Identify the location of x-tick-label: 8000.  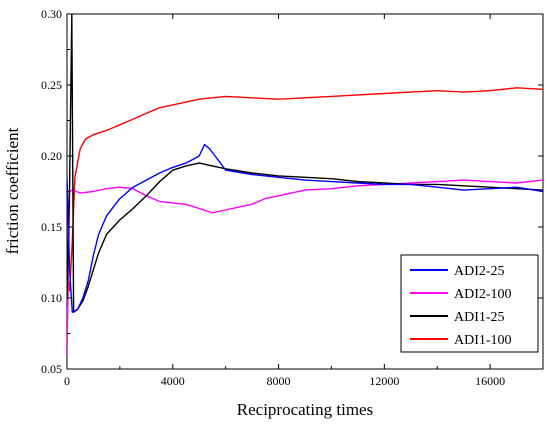
(279, 381).